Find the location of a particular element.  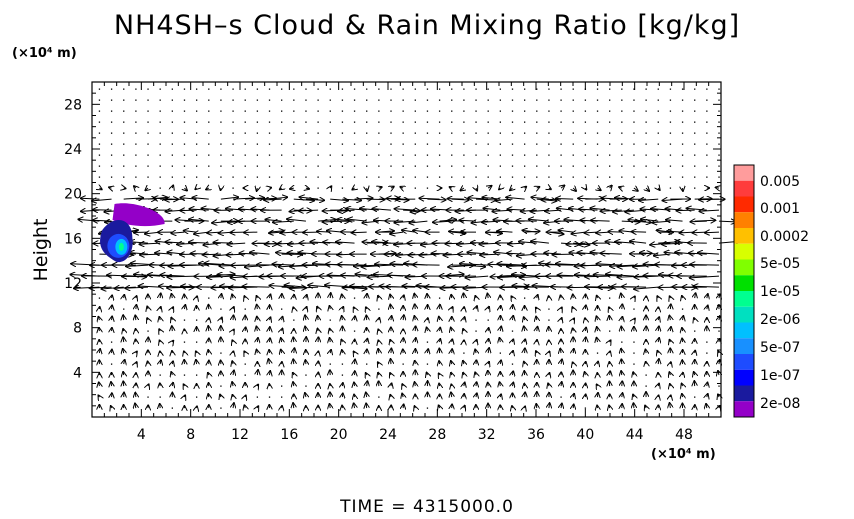

x-tick-label: 8 is located at coordinates (190, 435).